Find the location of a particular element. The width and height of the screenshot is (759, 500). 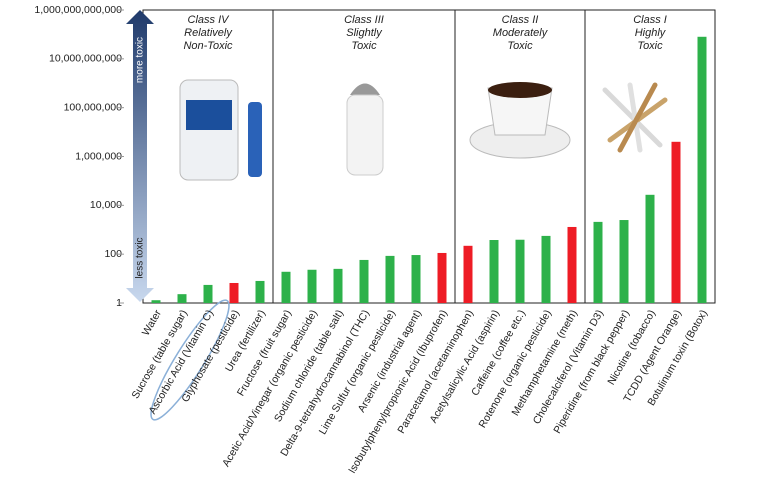

class-label: Highly is located at coordinates (651, 33).